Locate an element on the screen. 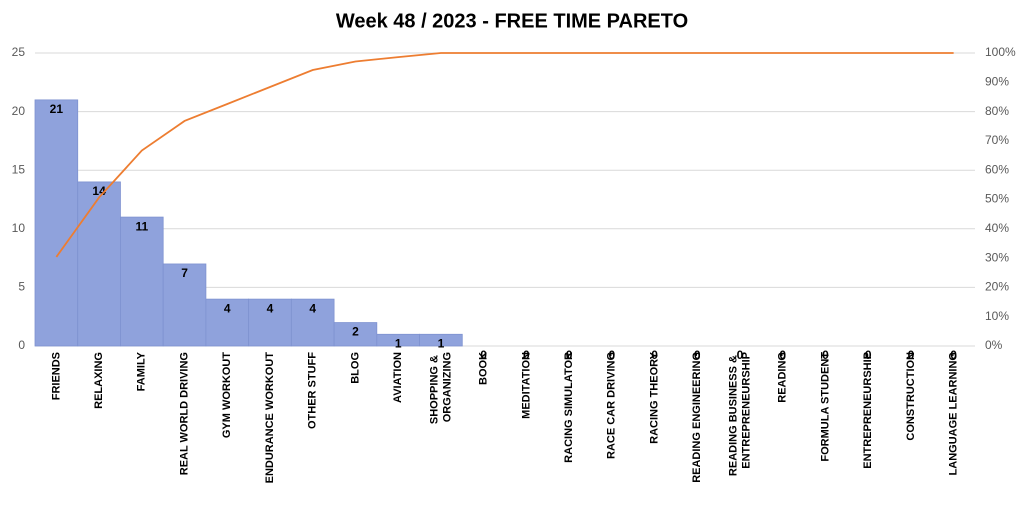 Image resolution: width=1023 pixels, height=509 pixels. y2-tick-label: 60% is located at coordinates (997, 169).